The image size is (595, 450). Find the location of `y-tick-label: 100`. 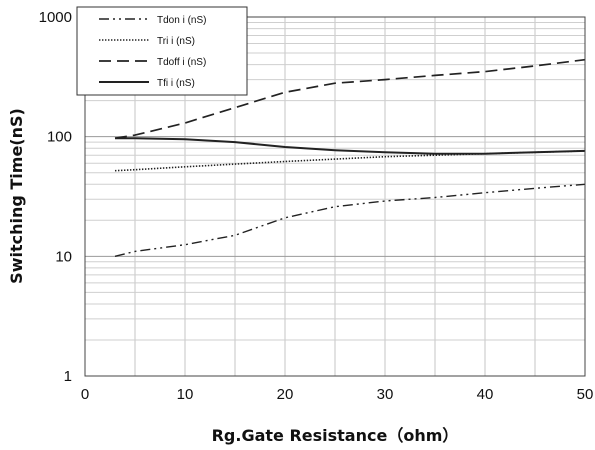

y-tick-label: 100 is located at coordinates (59, 137).